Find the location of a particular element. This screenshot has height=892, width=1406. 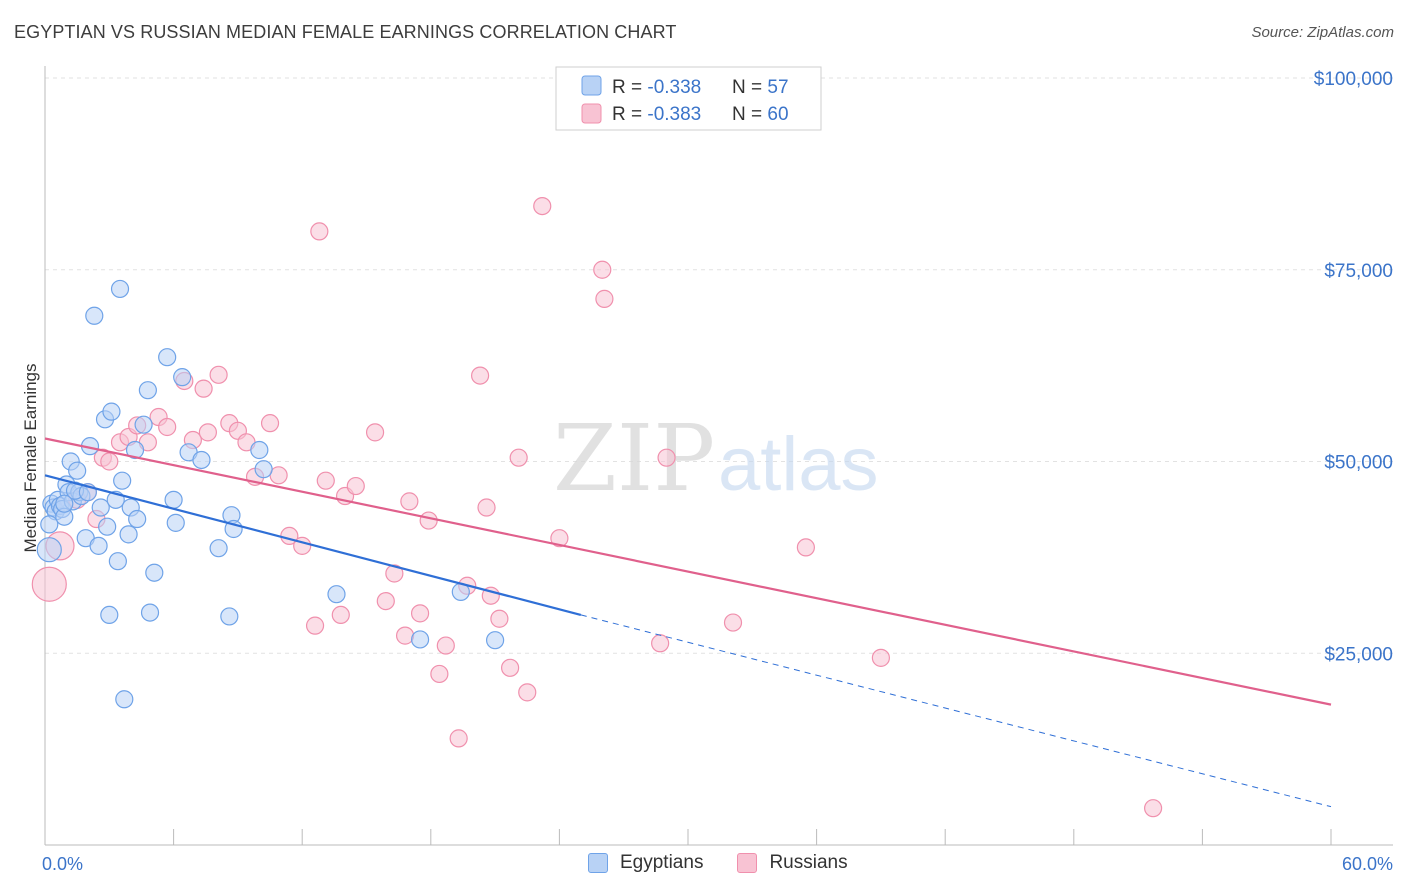

y-axis-label: Median Female Earnings is located at coordinates (30, 458).